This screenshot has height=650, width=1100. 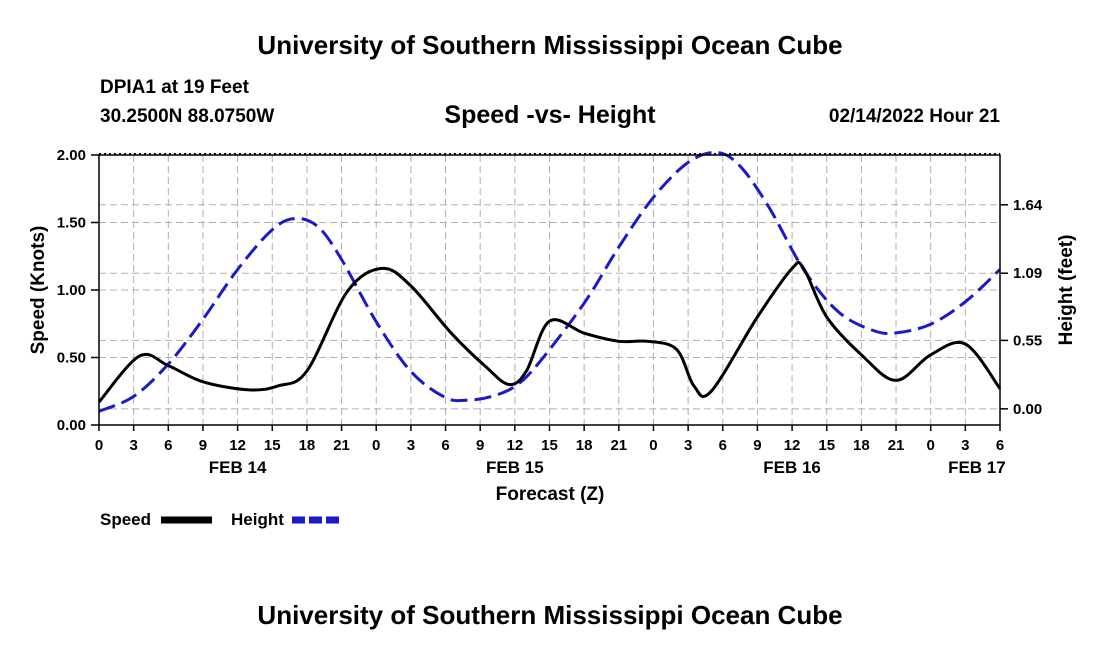 What do you see at coordinates (174, 87) in the screenshot?
I see `station-label: DPIA1 at 19 Feet` at bounding box center [174, 87].